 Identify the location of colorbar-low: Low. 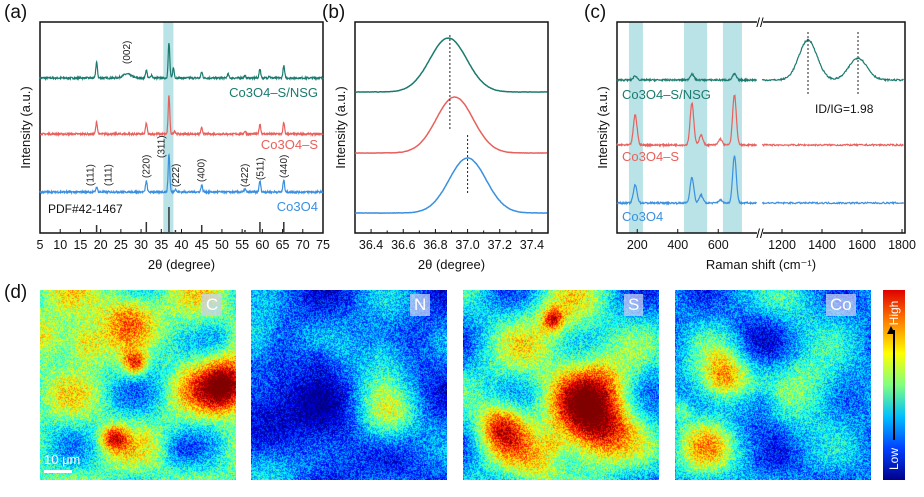
(894, 459).